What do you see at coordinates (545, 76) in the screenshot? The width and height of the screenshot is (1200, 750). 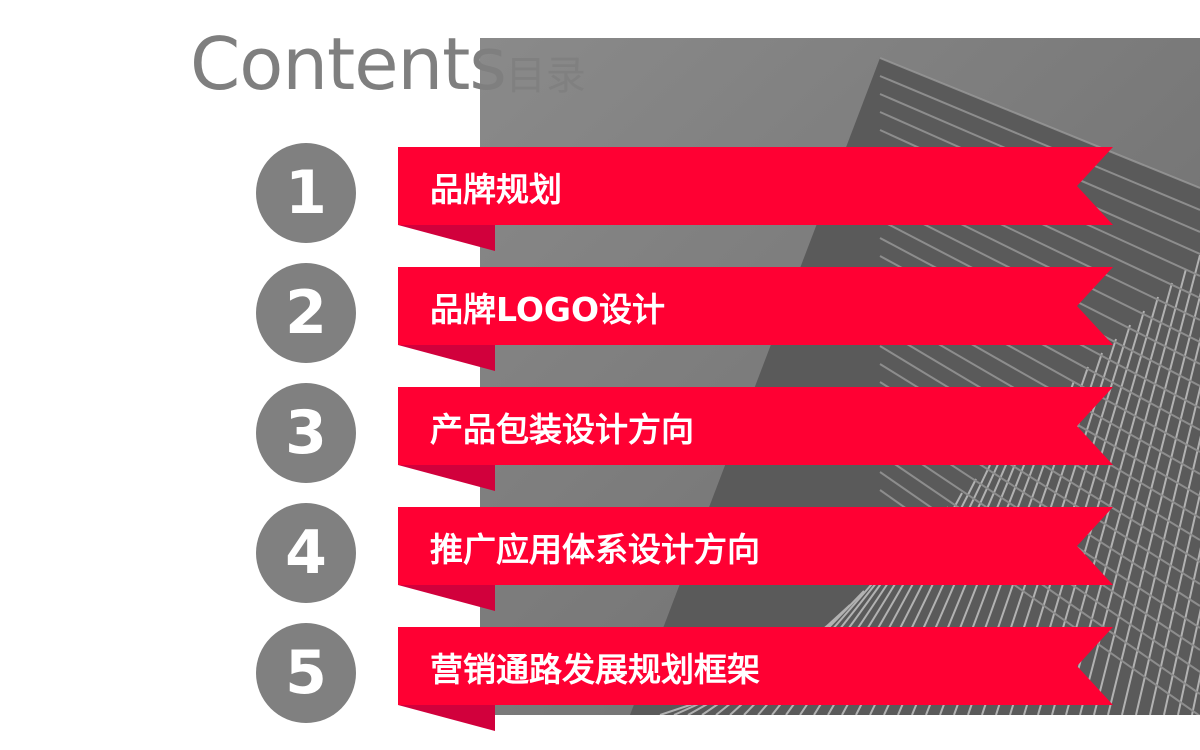 I see `title-chinese: 目录` at bounding box center [545, 76].